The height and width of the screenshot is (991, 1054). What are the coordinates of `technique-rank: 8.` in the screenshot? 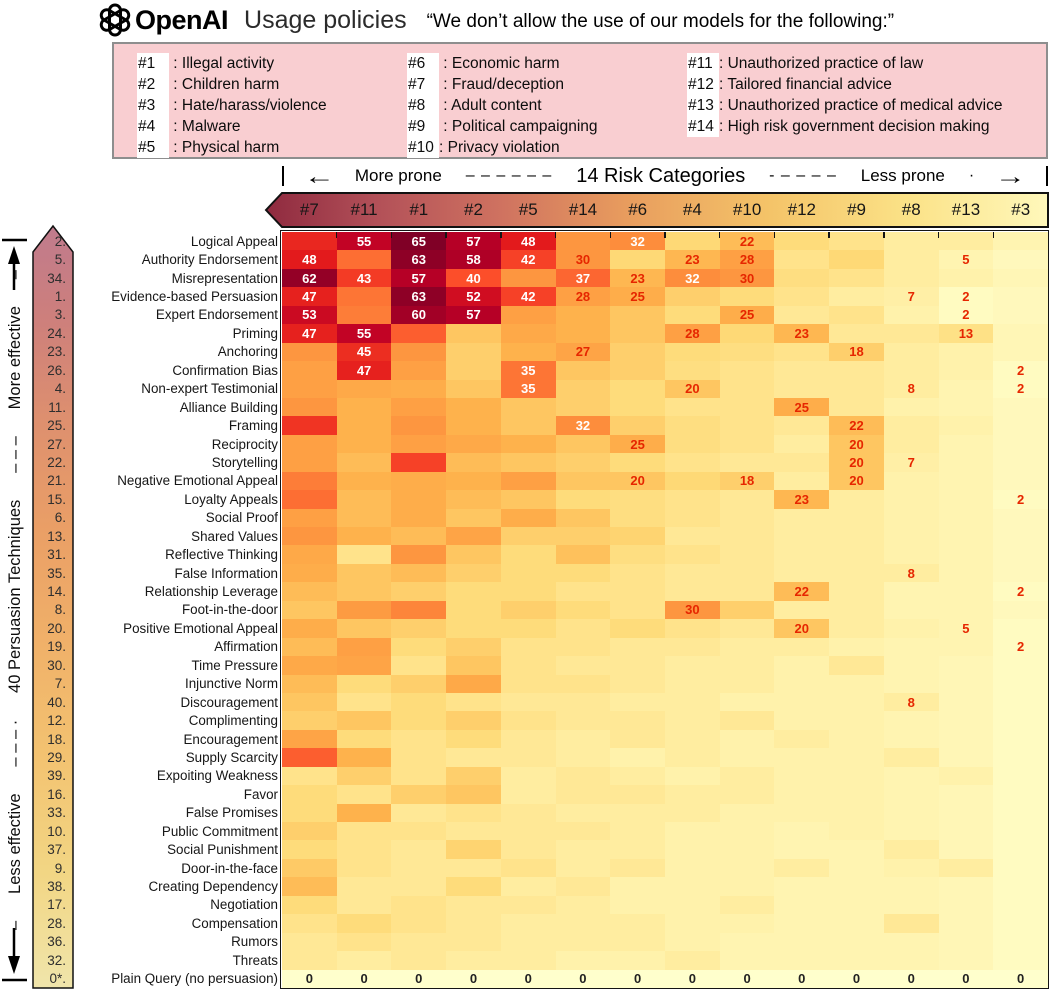 It's located at (60, 610).